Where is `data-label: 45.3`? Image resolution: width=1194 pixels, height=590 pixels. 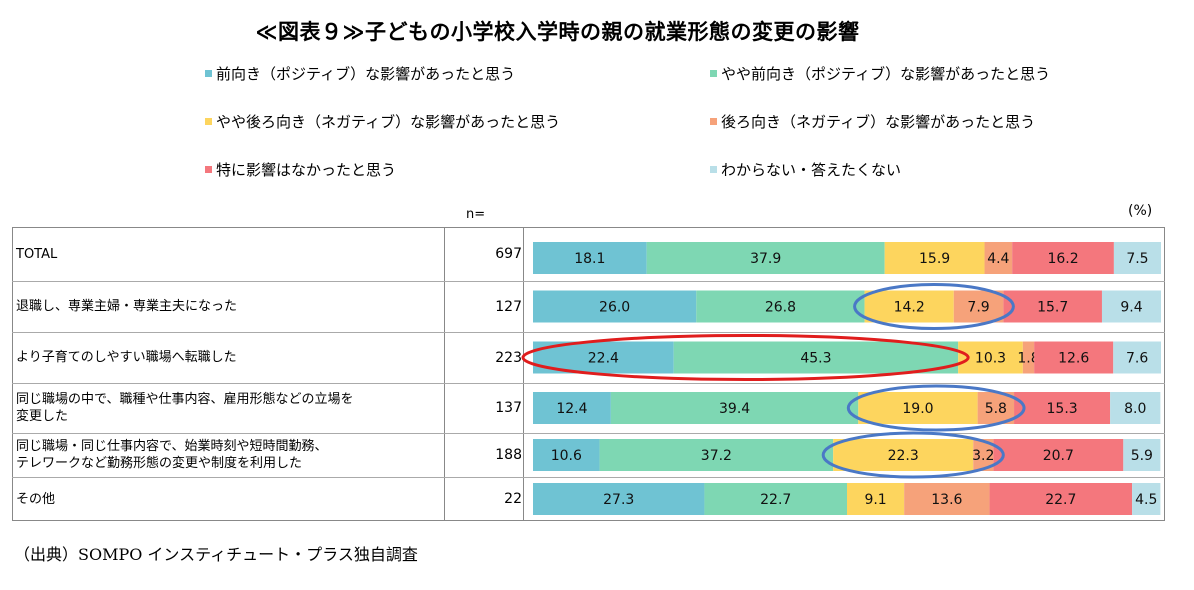
data-label: 45.3 is located at coordinates (815, 359).